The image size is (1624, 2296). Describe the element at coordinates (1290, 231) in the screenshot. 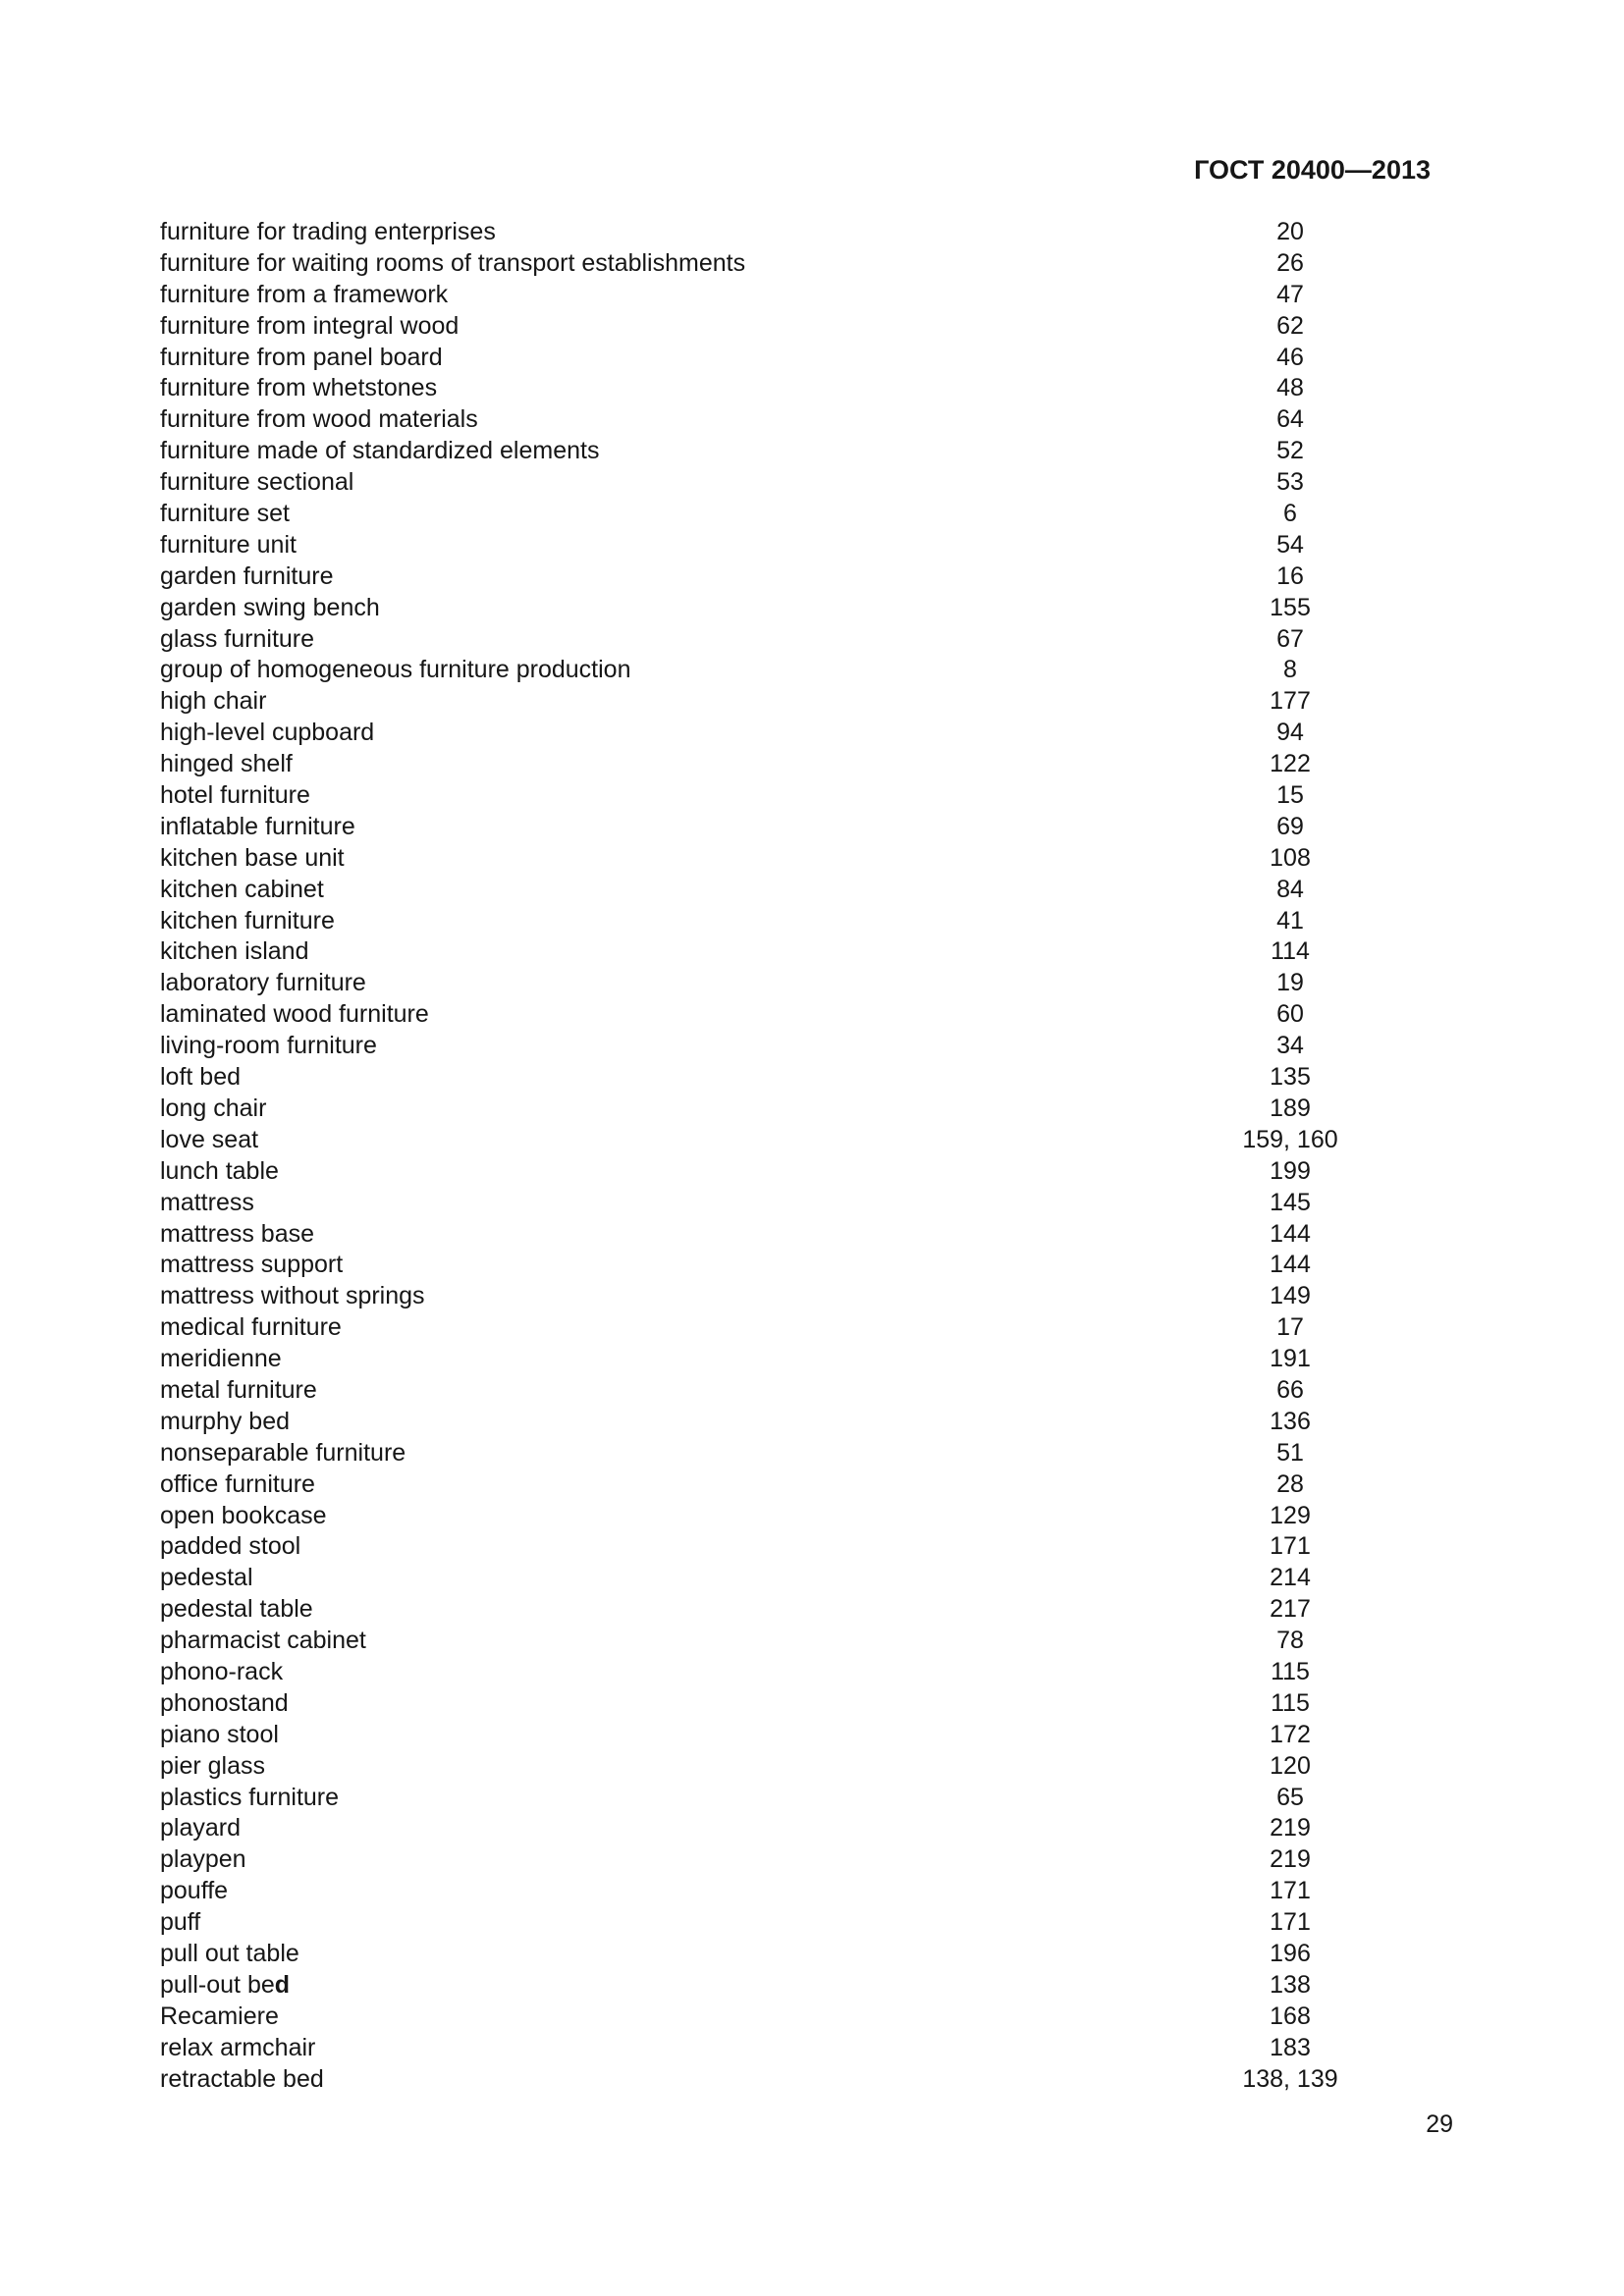

I see `index-entry-pages: 20` at that location.